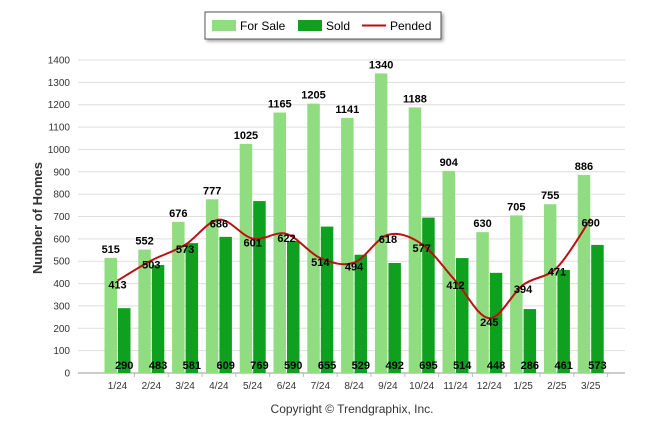 Image resolution: width=646 pixels, height=434 pixels. I want to click on label-sold: 769, so click(259, 366).